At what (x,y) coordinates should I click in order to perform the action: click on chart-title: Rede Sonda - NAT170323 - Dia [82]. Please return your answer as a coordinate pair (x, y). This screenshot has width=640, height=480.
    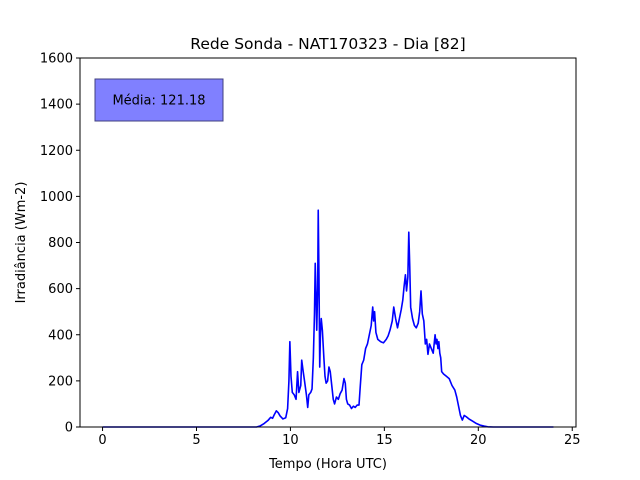
    Looking at the image, I should click on (327, 44).